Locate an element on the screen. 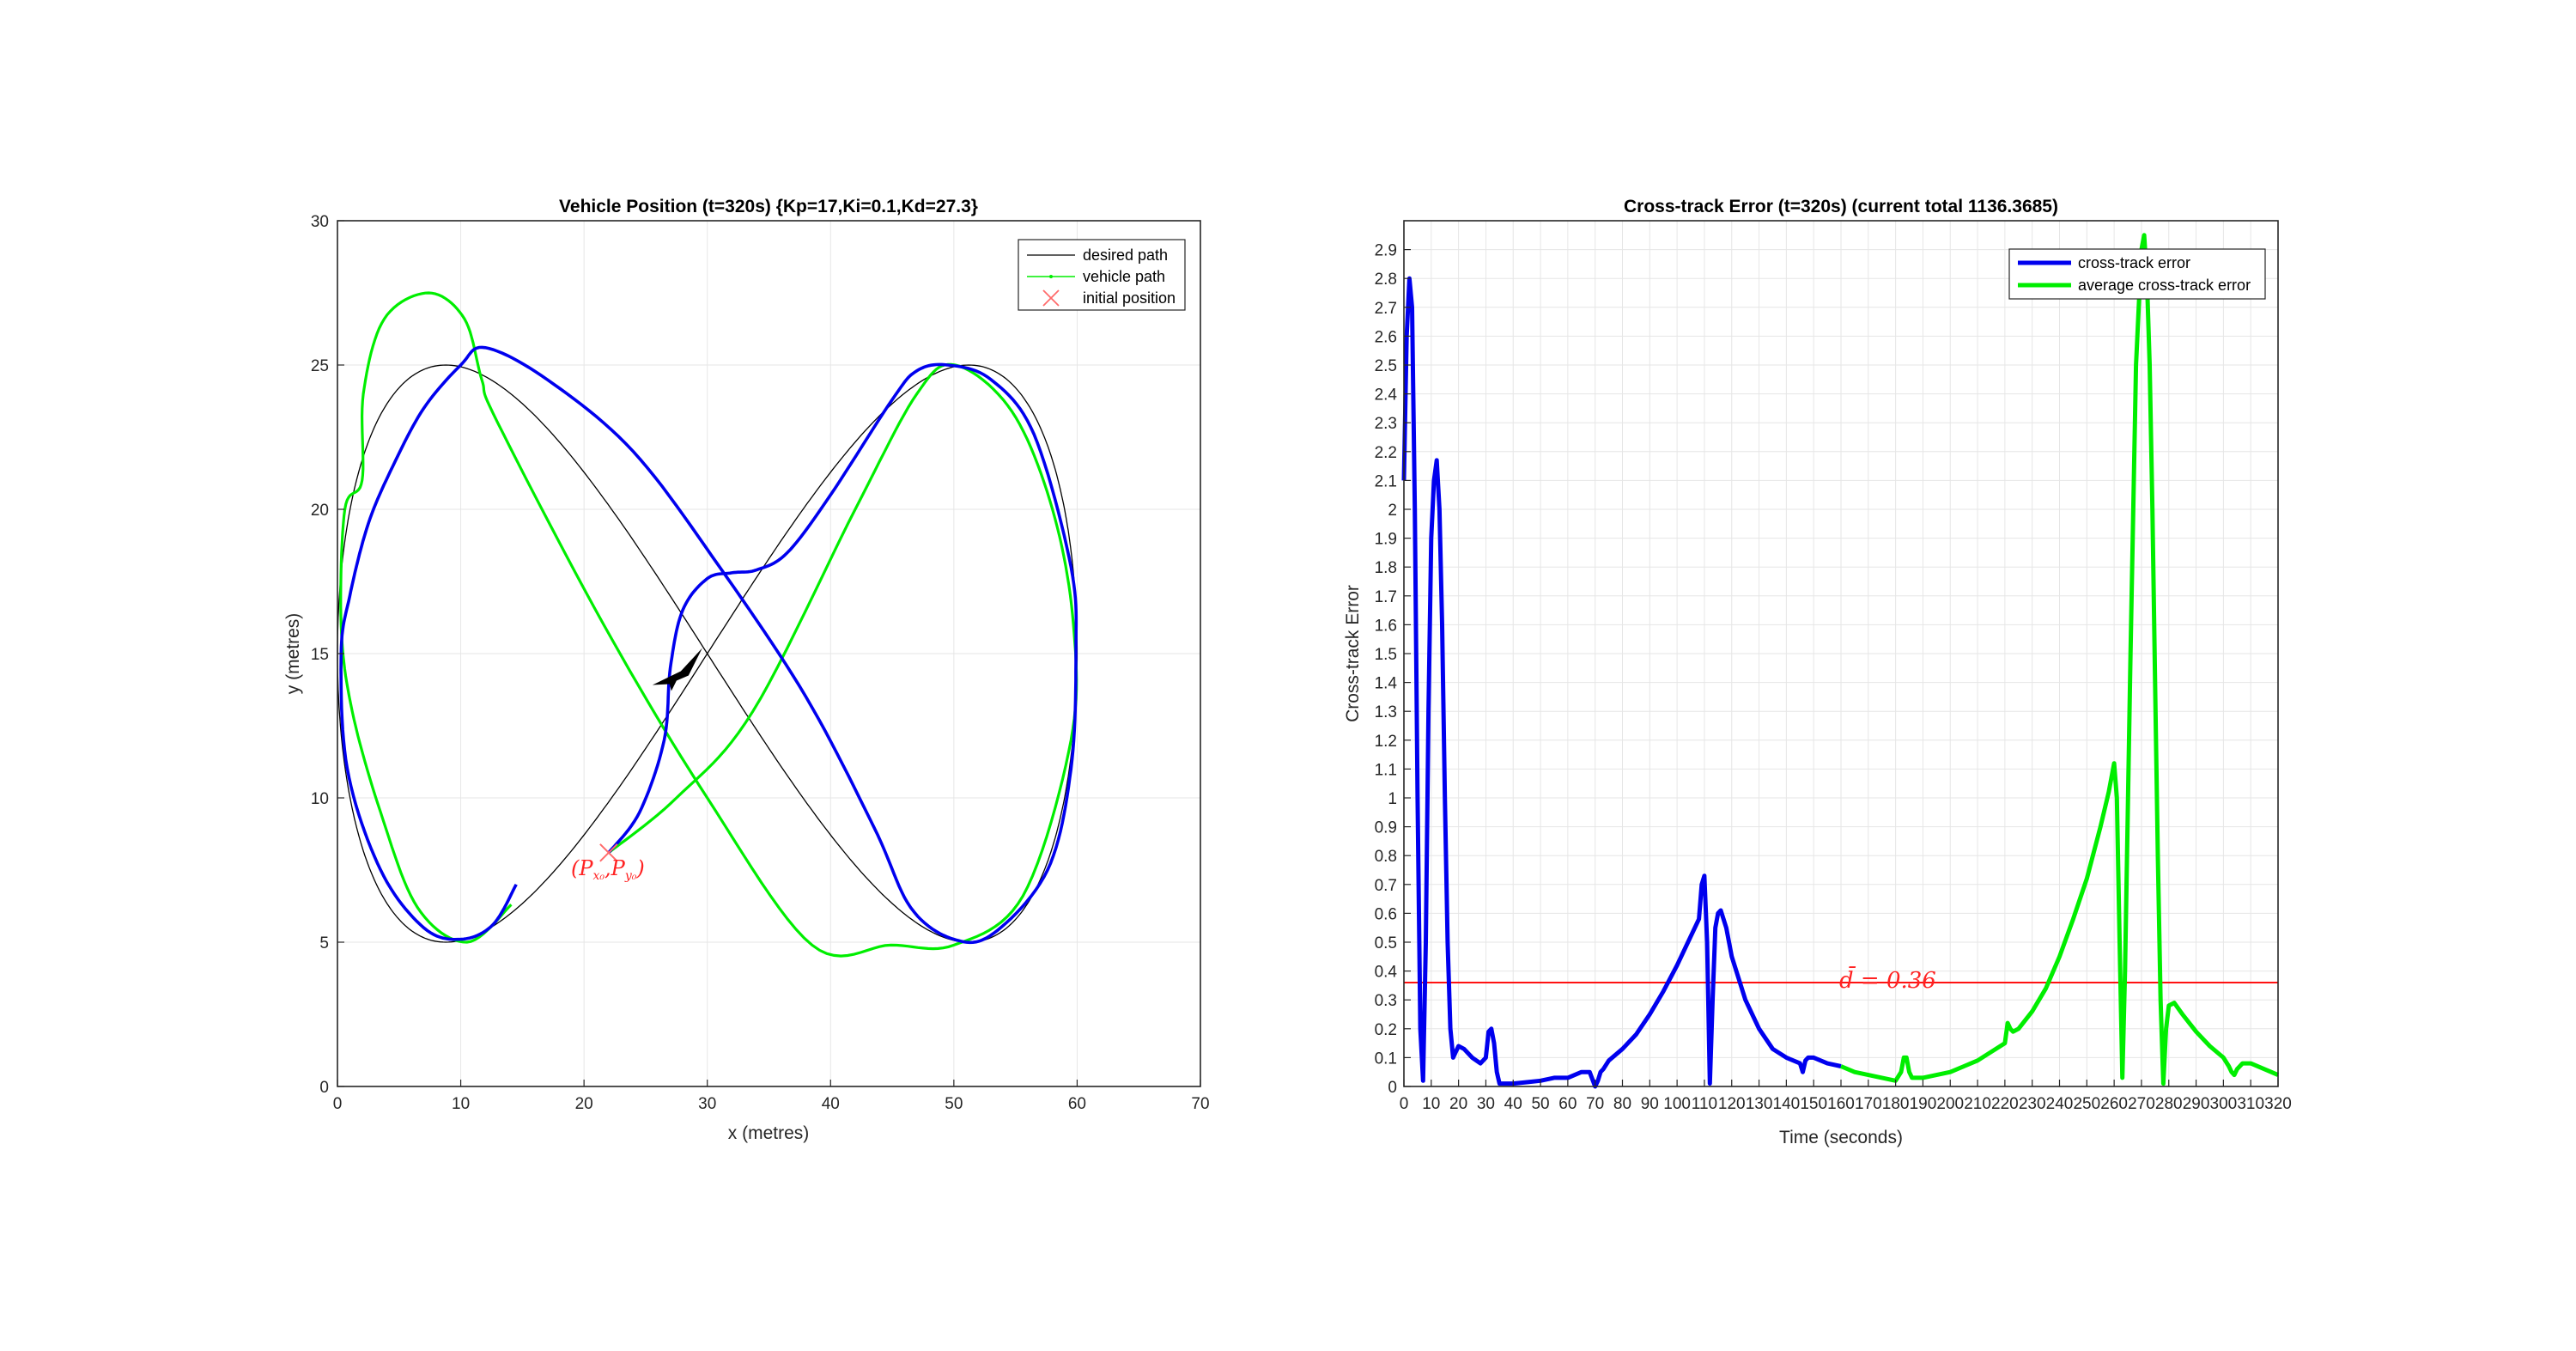  initial-position-marker is located at coordinates (608, 852).